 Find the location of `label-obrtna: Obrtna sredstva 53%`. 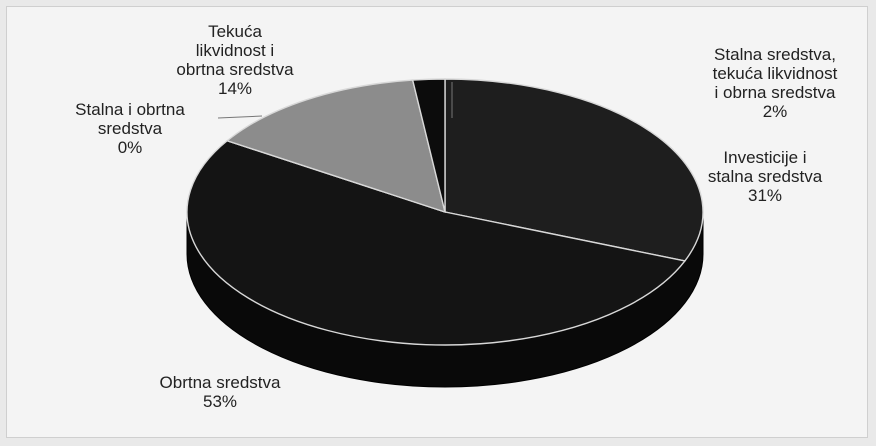

label-obrtna: Obrtna sredstva 53% is located at coordinates (220, 392).